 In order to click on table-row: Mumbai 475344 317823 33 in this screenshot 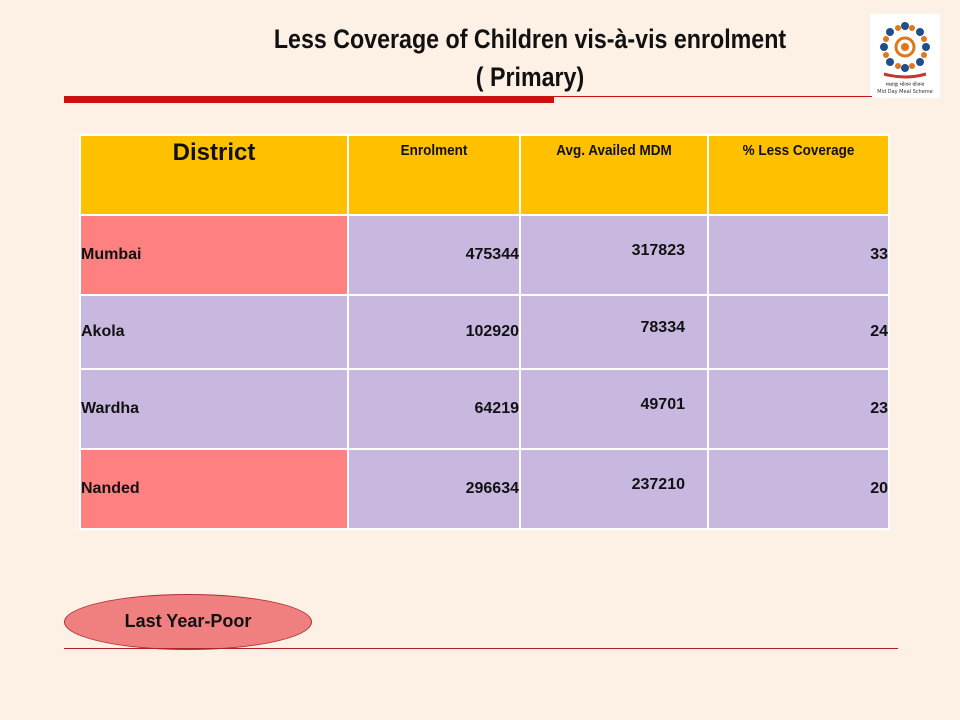, I will do `click(484, 255)`.